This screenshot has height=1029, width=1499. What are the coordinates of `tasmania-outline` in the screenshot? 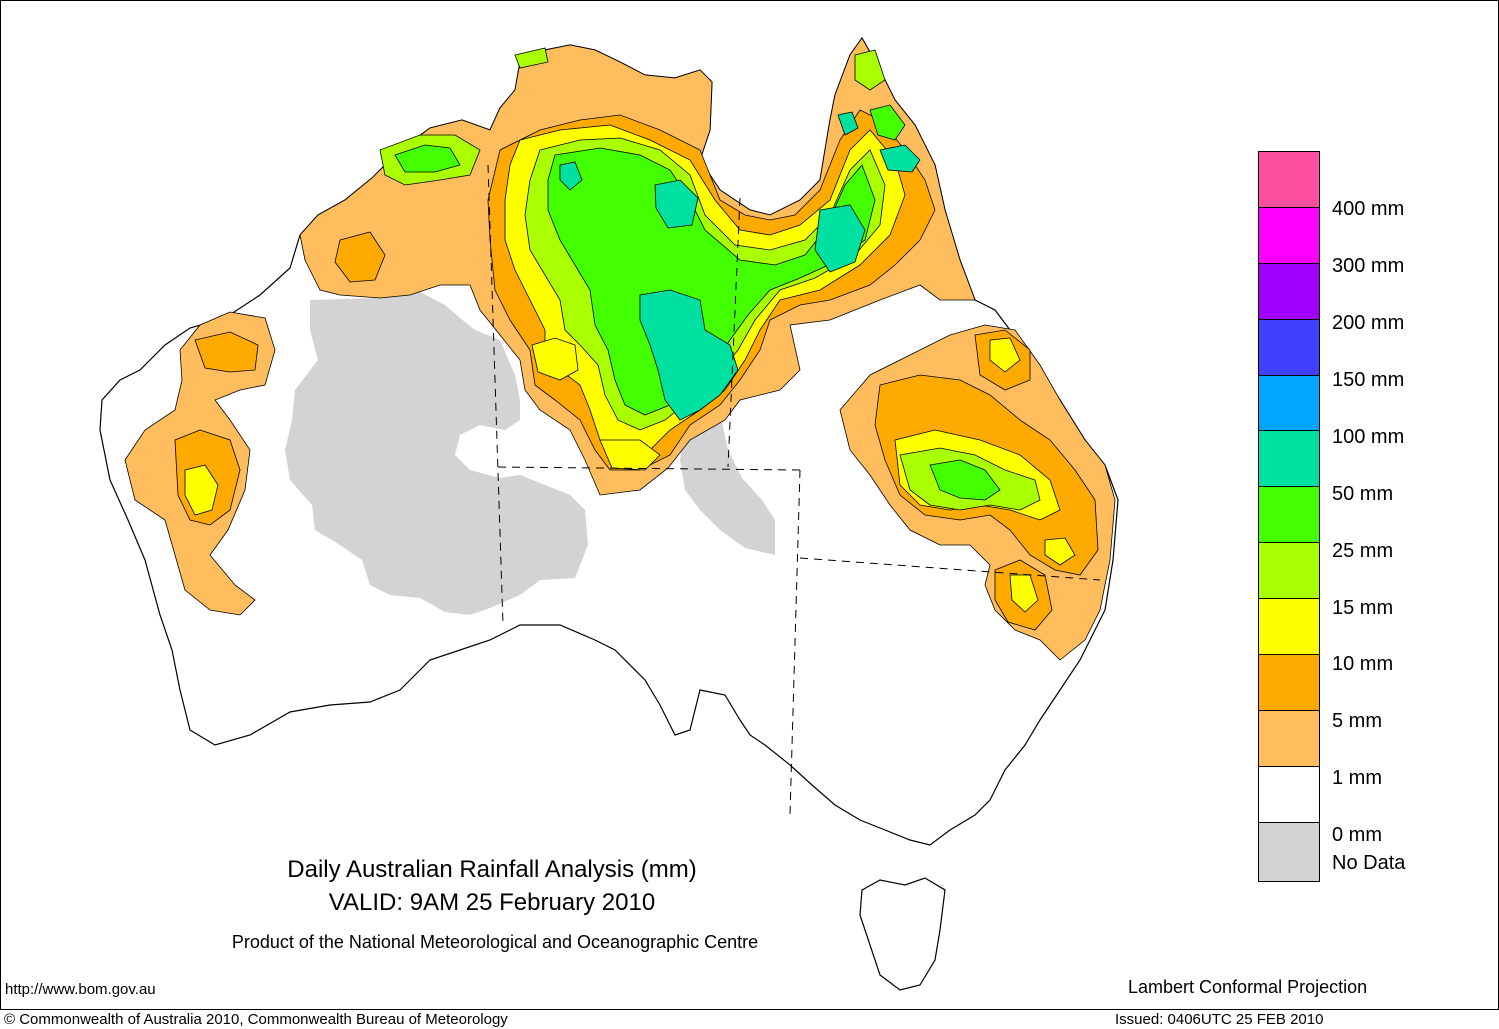 It's located at (902, 934).